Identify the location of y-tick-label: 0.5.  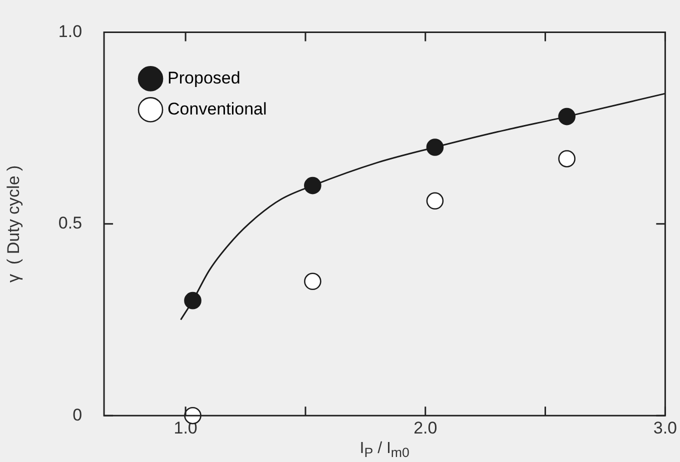
(70, 223).